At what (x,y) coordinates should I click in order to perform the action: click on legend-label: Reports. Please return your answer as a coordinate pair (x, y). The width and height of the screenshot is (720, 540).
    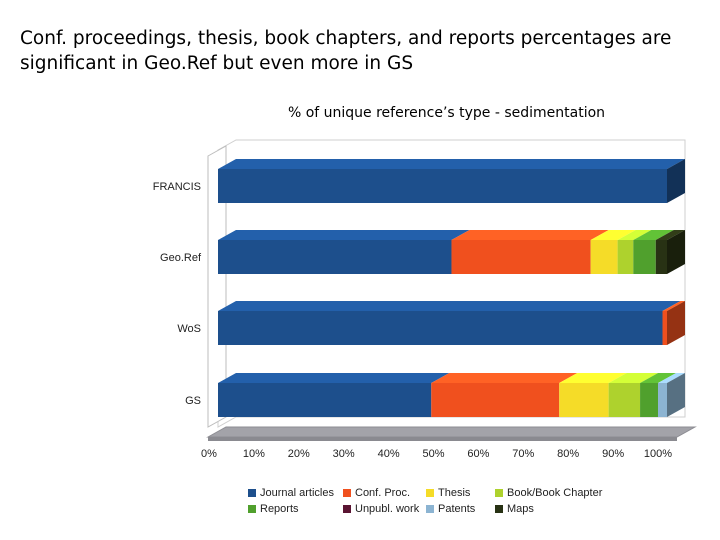
    Looking at the image, I should click on (279, 509).